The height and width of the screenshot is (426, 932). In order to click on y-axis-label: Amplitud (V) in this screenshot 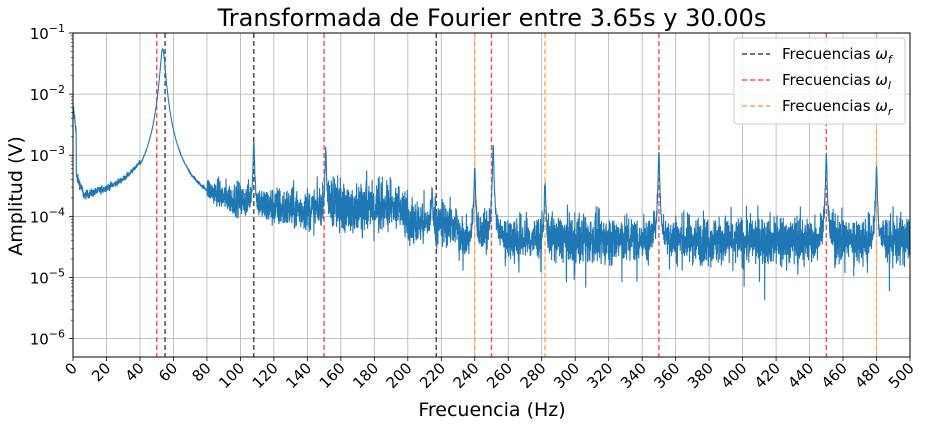, I will do `click(16, 196)`.